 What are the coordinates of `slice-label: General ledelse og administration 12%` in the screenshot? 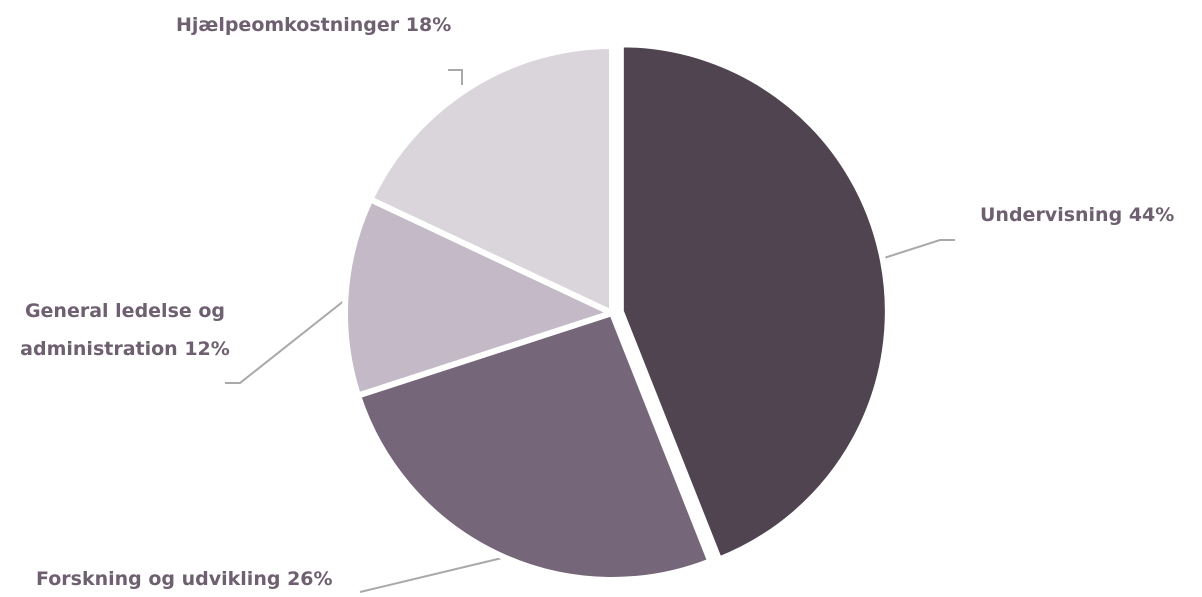 It's located at (125, 330).